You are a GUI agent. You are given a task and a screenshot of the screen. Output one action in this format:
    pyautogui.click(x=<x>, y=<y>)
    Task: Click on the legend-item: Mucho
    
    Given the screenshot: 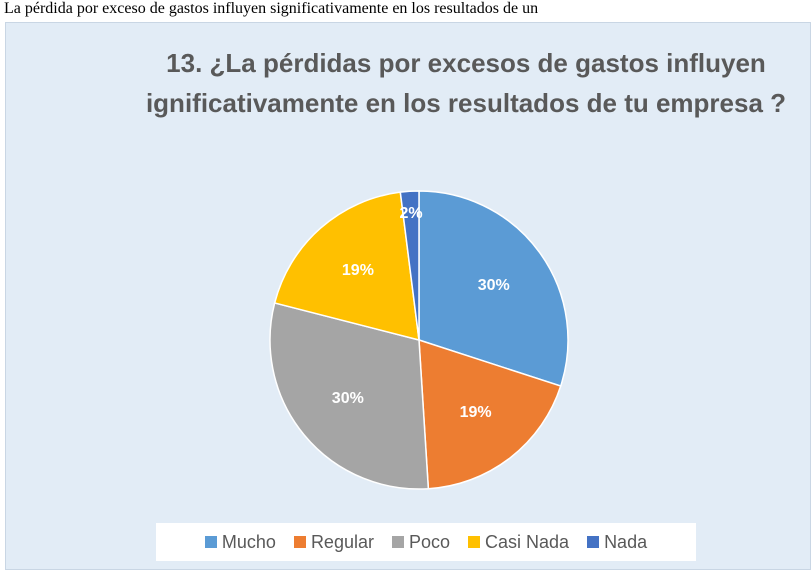 What is the action you would take?
    pyautogui.click(x=240, y=542)
    